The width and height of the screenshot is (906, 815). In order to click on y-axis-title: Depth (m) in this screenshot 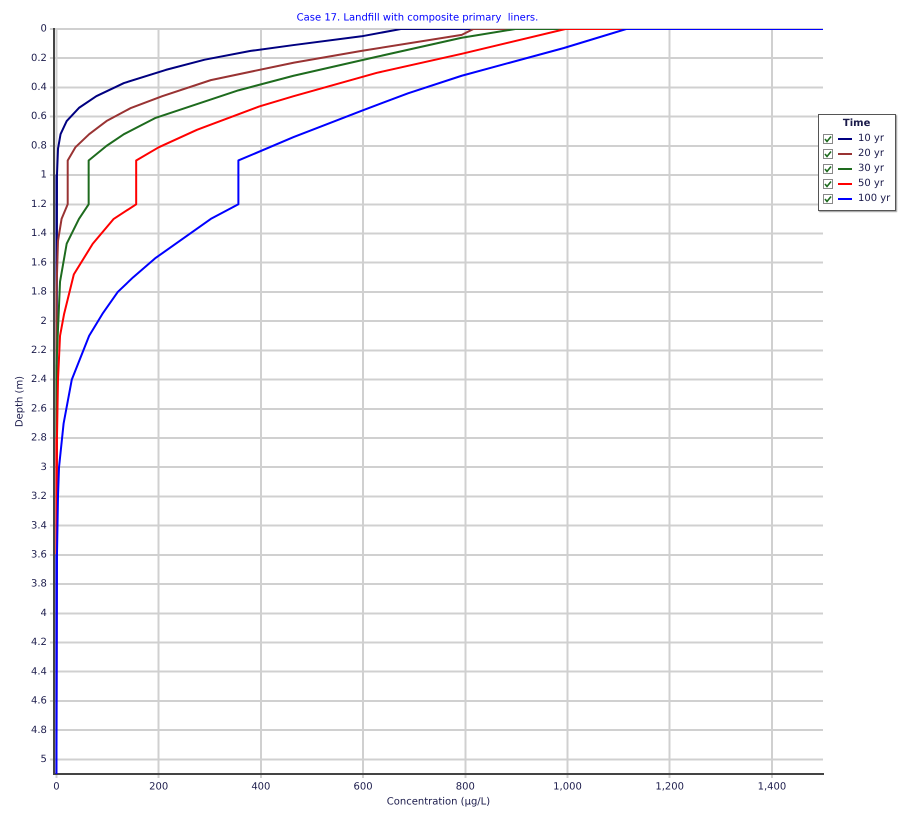, I will do `click(20, 402)`.